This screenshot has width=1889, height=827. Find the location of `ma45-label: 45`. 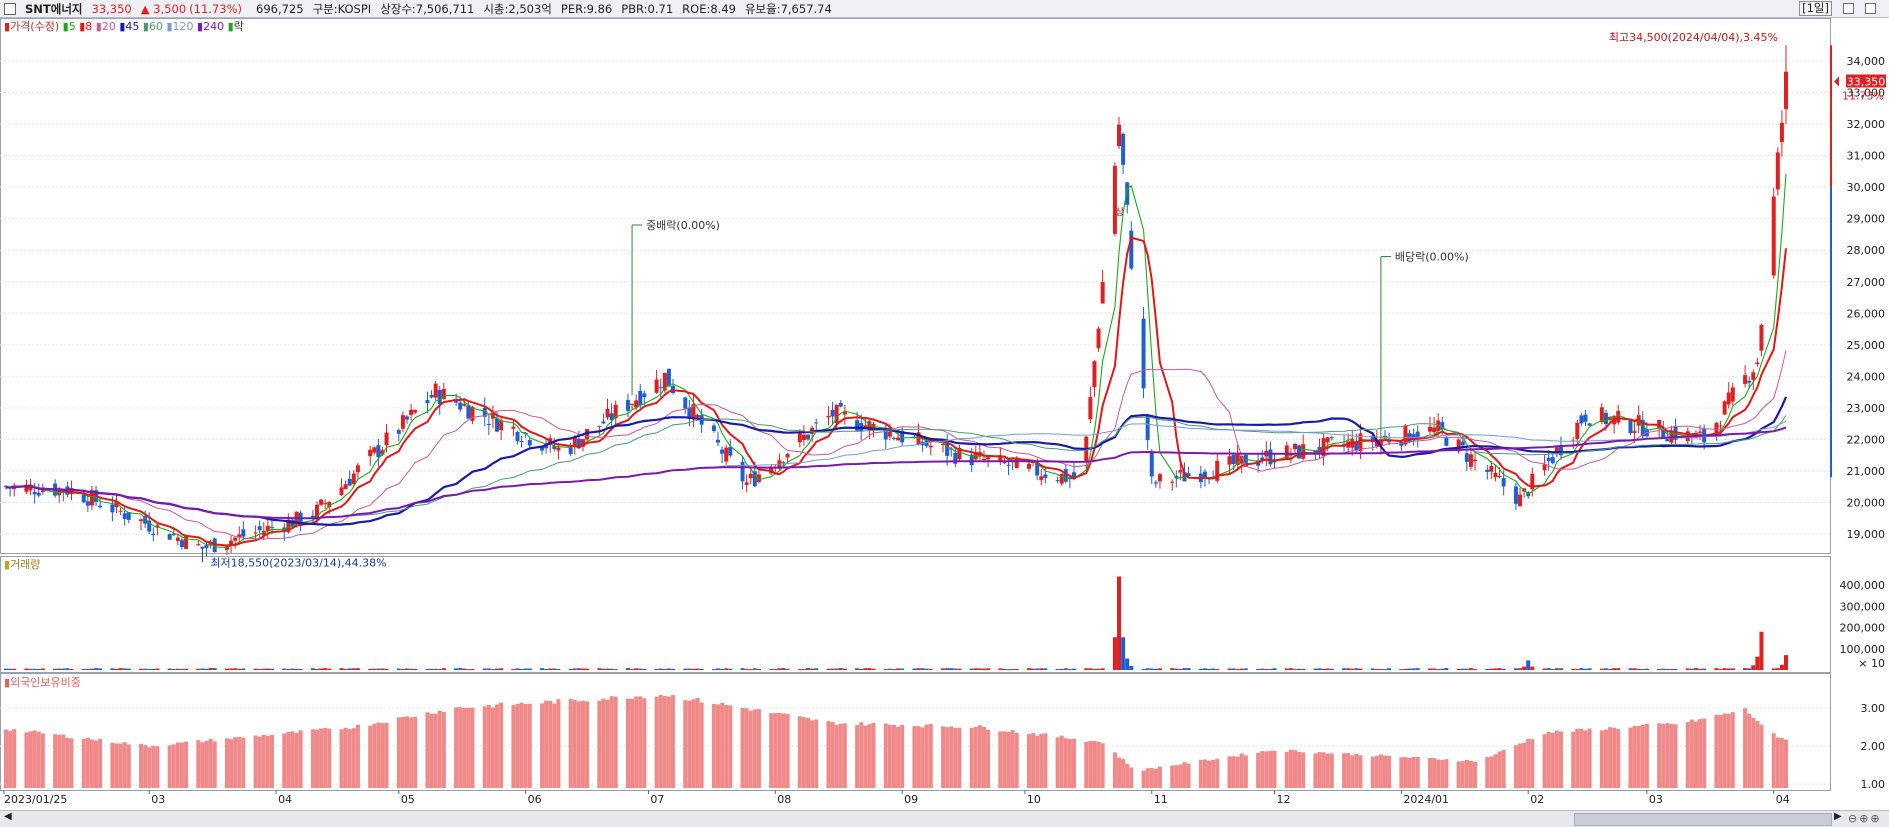

ma45-label: 45 is located at coordinates (132, 26).